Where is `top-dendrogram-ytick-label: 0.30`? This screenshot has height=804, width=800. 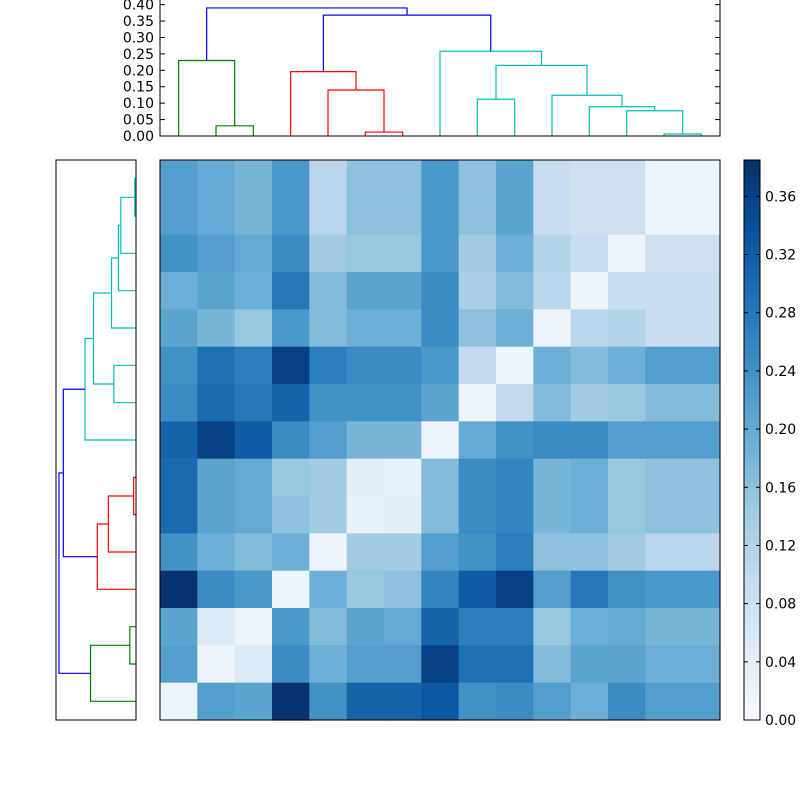
top-dendrogram-ytick-label: 0.30 is located at coordinates (138, 38).